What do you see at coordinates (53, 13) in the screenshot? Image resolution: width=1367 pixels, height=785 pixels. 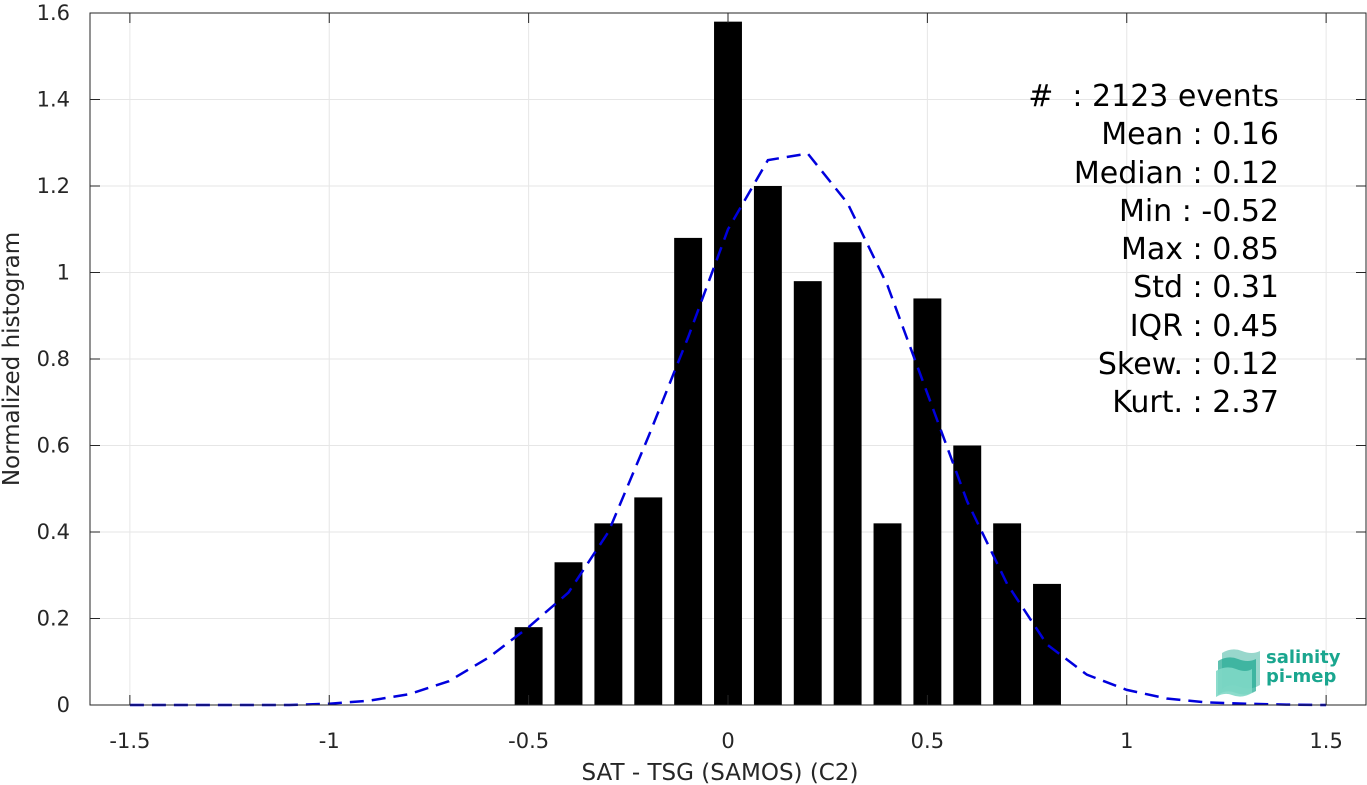 I see `y-tick-label: 1.6` at bounding box center [53, 13].